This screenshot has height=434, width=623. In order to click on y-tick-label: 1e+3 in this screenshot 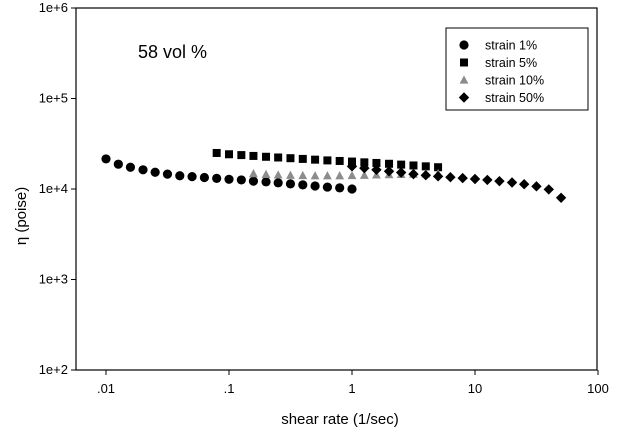, I will do `click(53, 279)`.